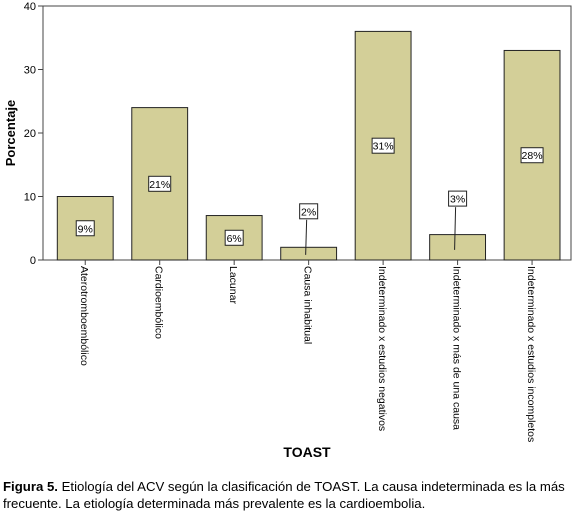 The height and width of the screenshot is (523, 580). What do you see at coordinates (308, 305) in the screenshot?
I see `x-tick-label: Causa inhabitual` at bounding box center [308, 305].